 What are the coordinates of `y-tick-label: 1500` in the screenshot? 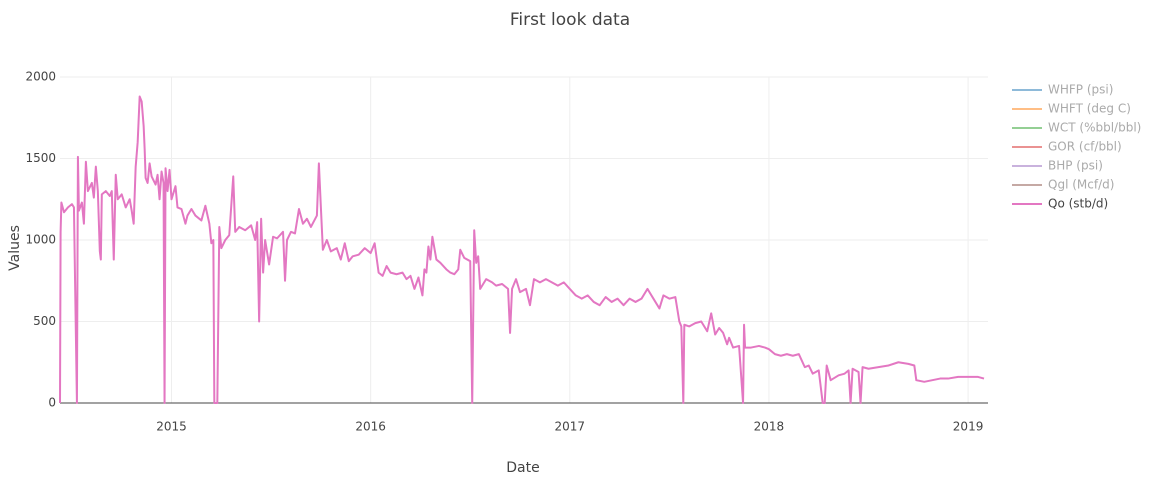 It's located at (40, 158).